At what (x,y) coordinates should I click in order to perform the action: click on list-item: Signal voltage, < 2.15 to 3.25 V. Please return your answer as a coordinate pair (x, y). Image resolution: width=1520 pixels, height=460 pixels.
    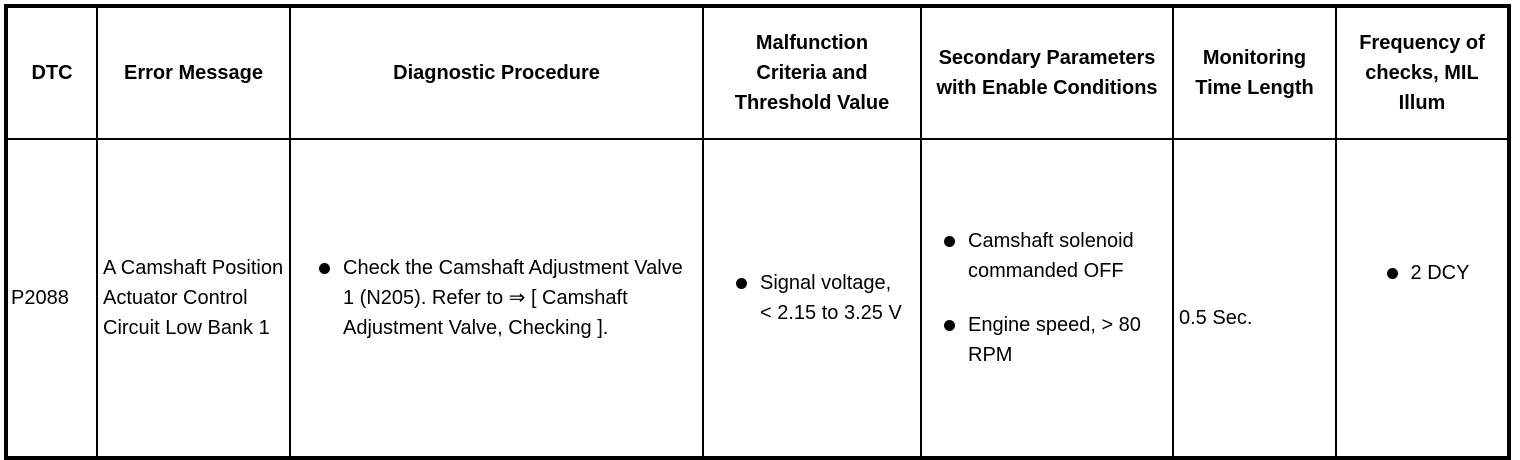
    Looking at the image, I should click on (814, 298).